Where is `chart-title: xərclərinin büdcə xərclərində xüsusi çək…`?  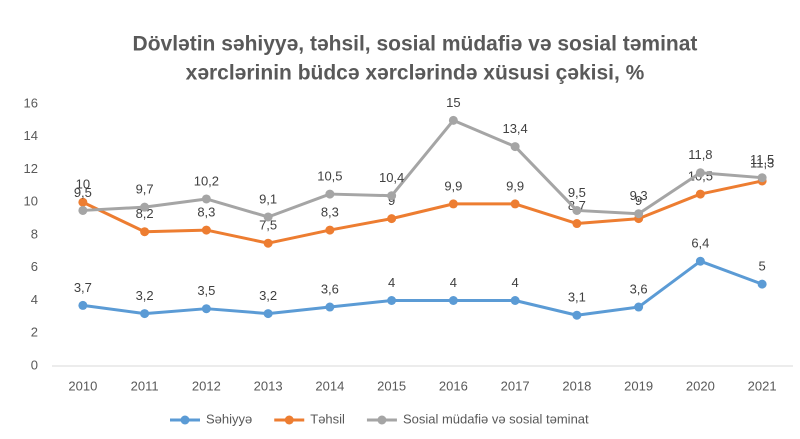 chart-title: xərclərinin büdcə xərclərində xüsusi çək… is located at coordinates (415, 73).